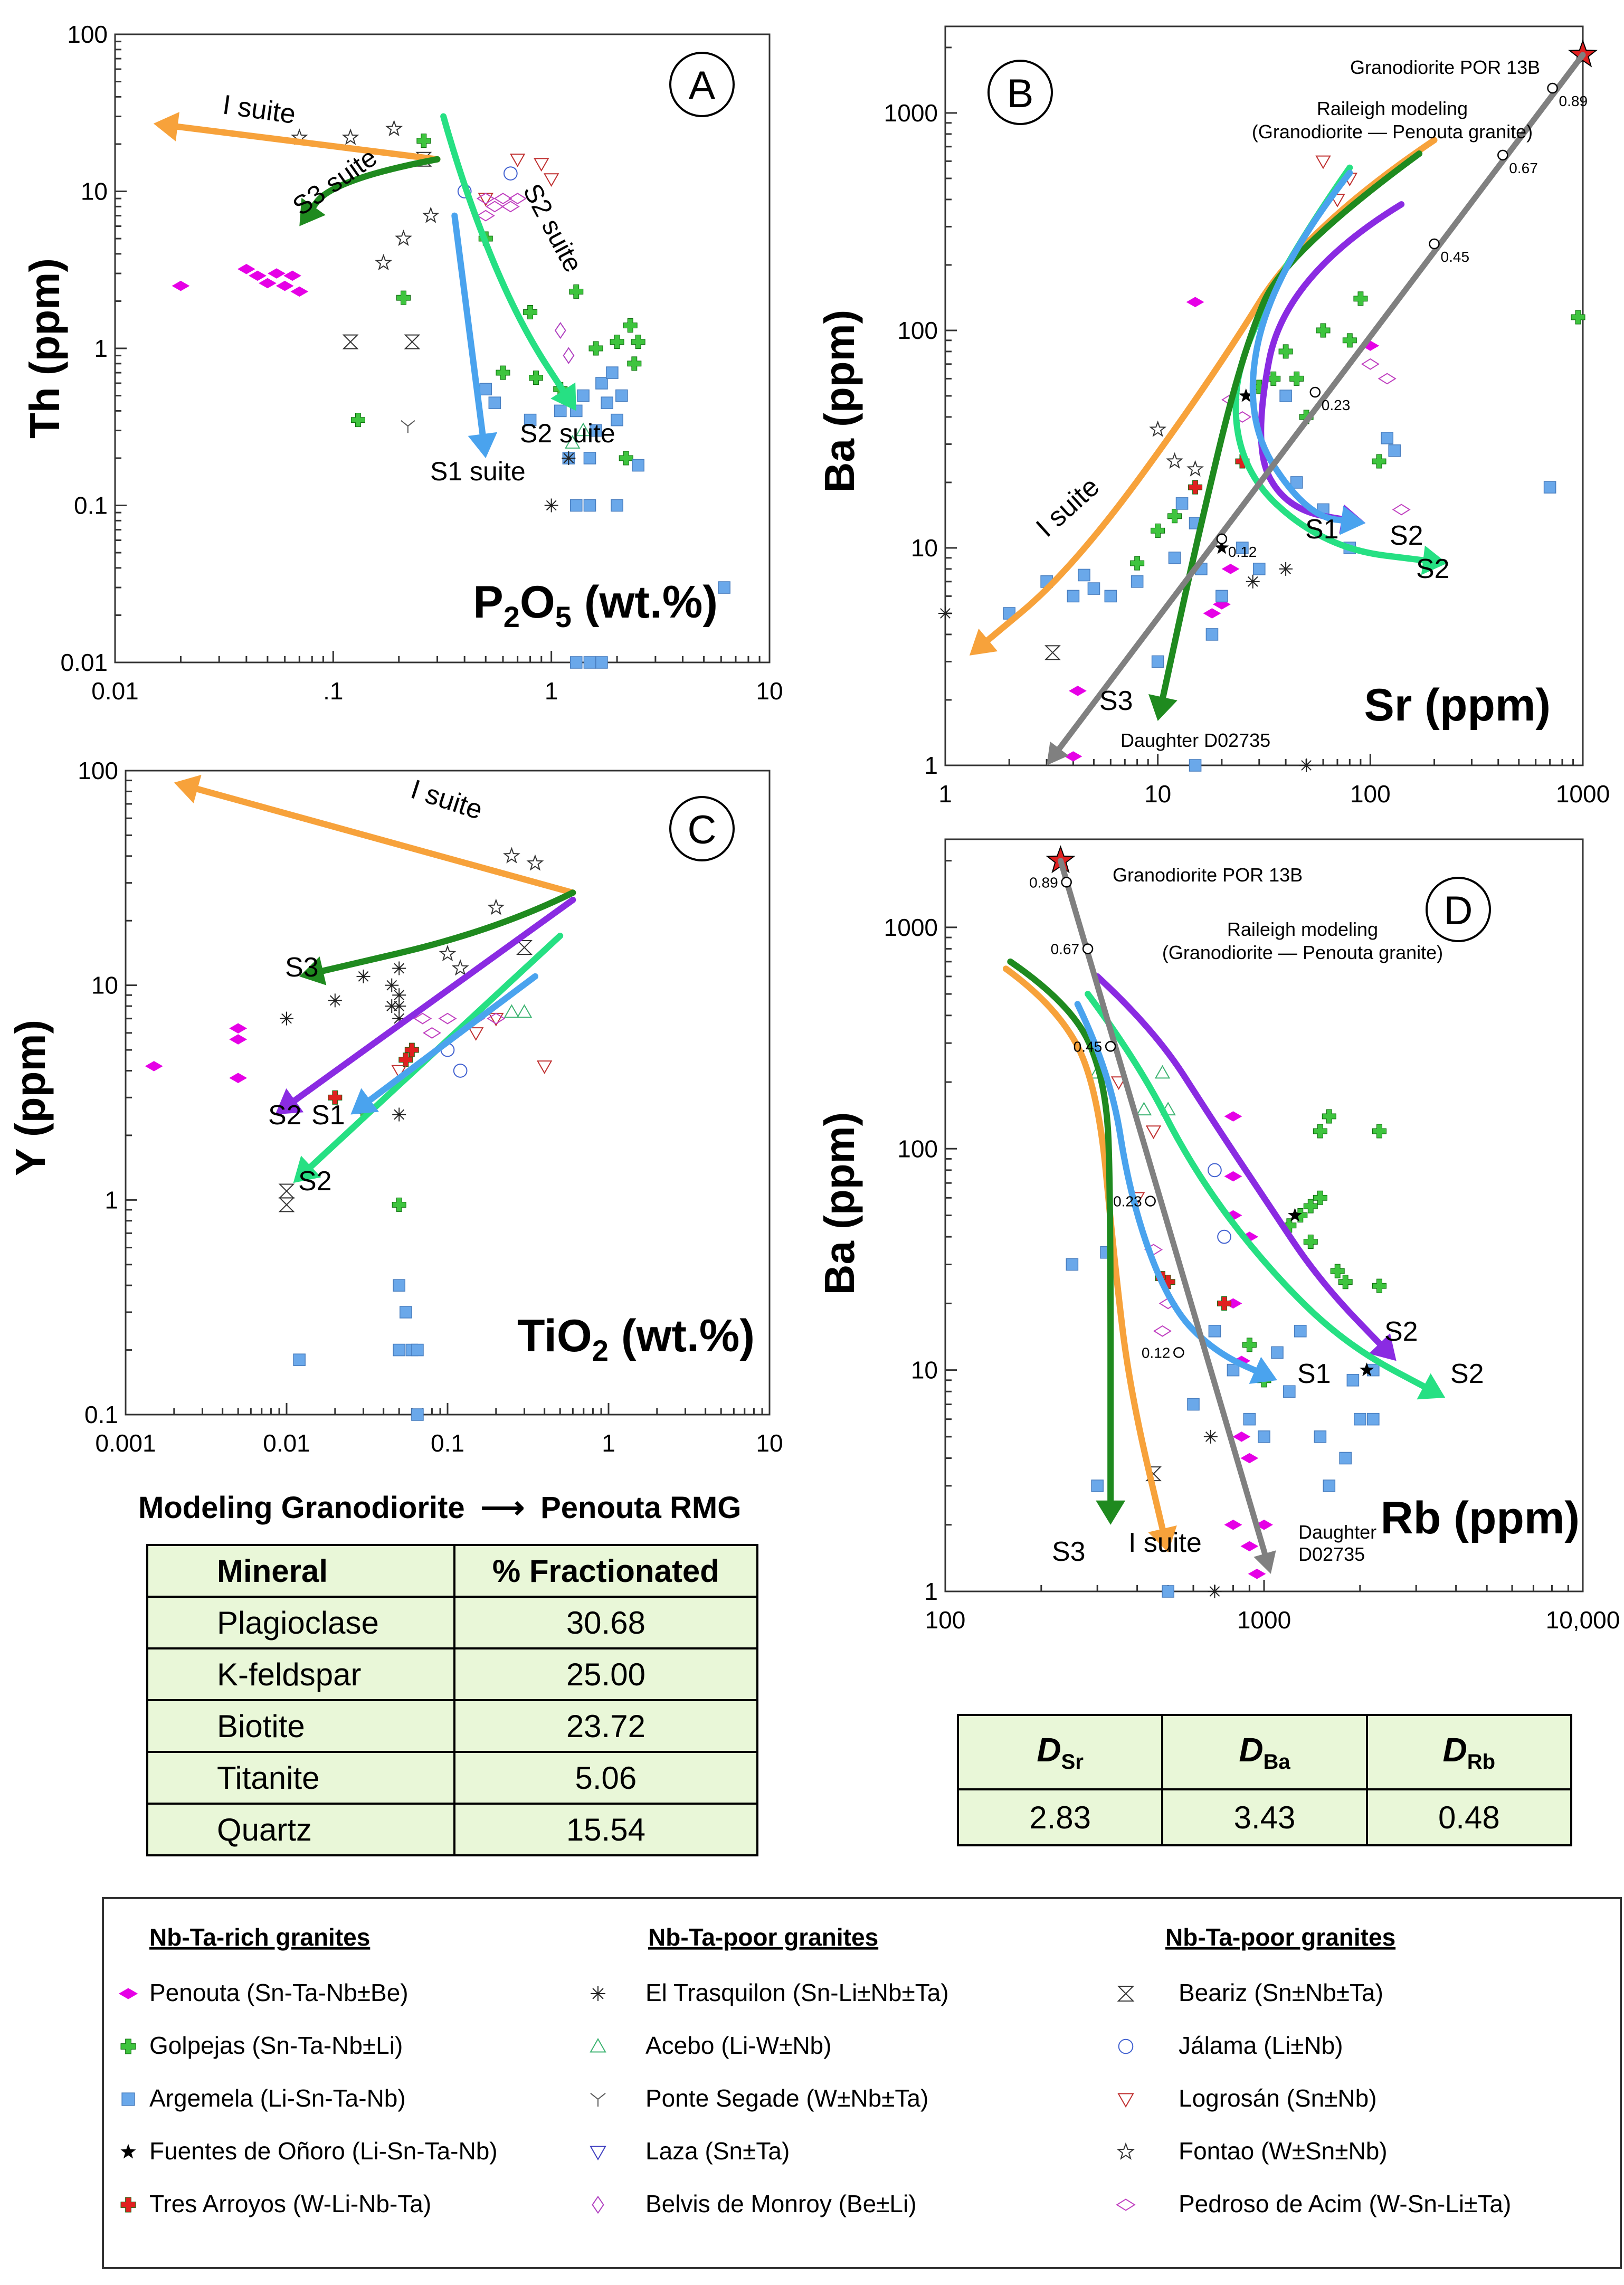 This screenshot has height=2285, width=1624. I want to click on table-row: Biotite 23.72, so click(452, 1726).